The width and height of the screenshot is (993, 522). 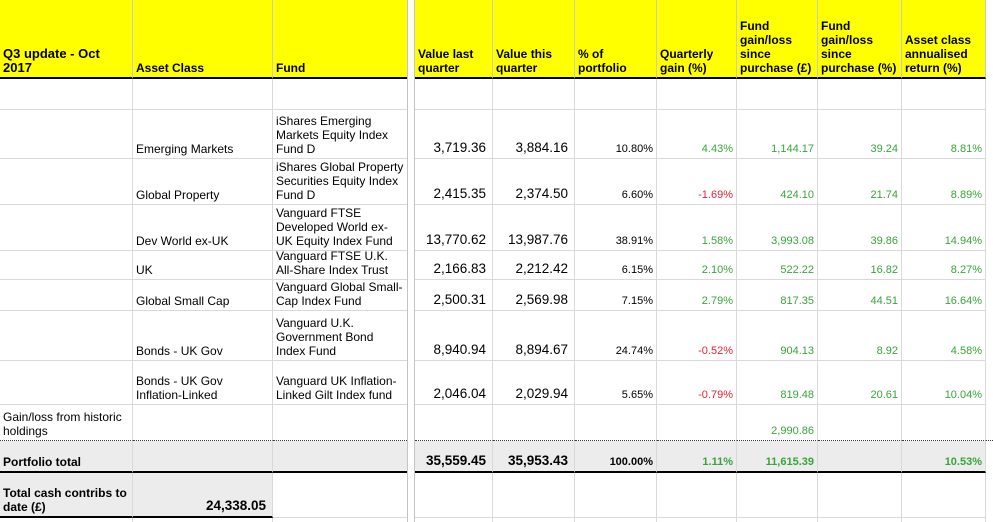 I want to click on col-header-quarterly-gain: Quarterly gain (%), so click(x=697, y=39).